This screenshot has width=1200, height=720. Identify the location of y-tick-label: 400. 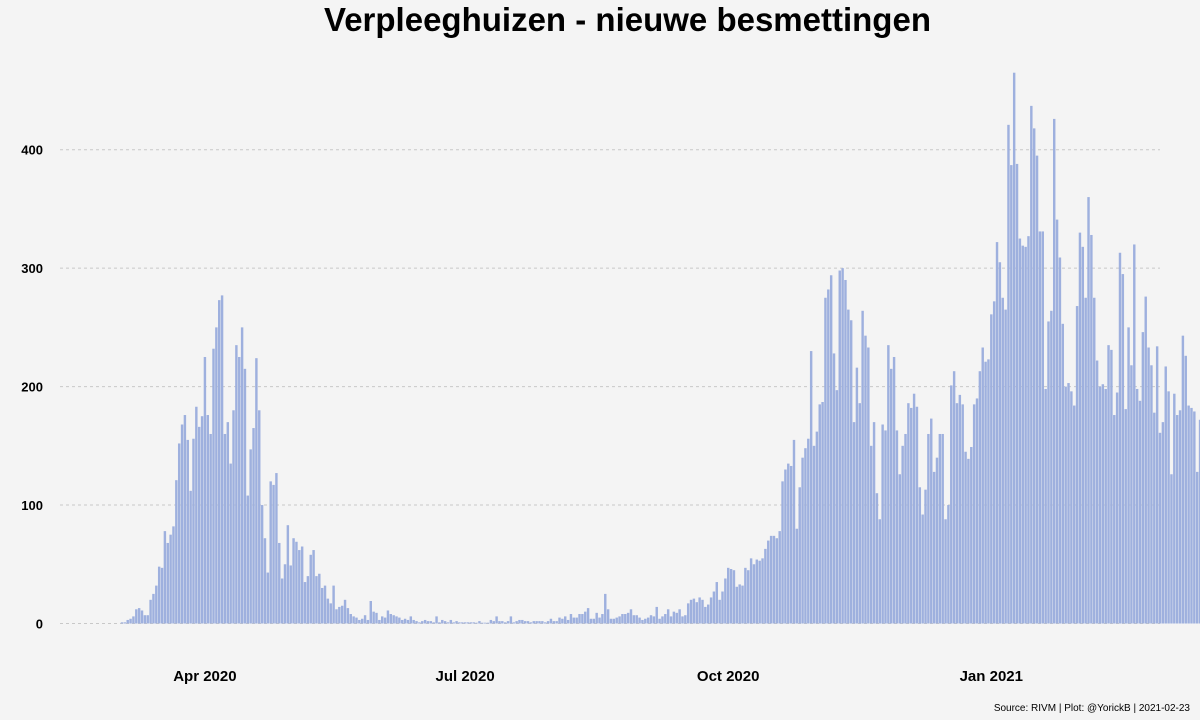
(32, 150).